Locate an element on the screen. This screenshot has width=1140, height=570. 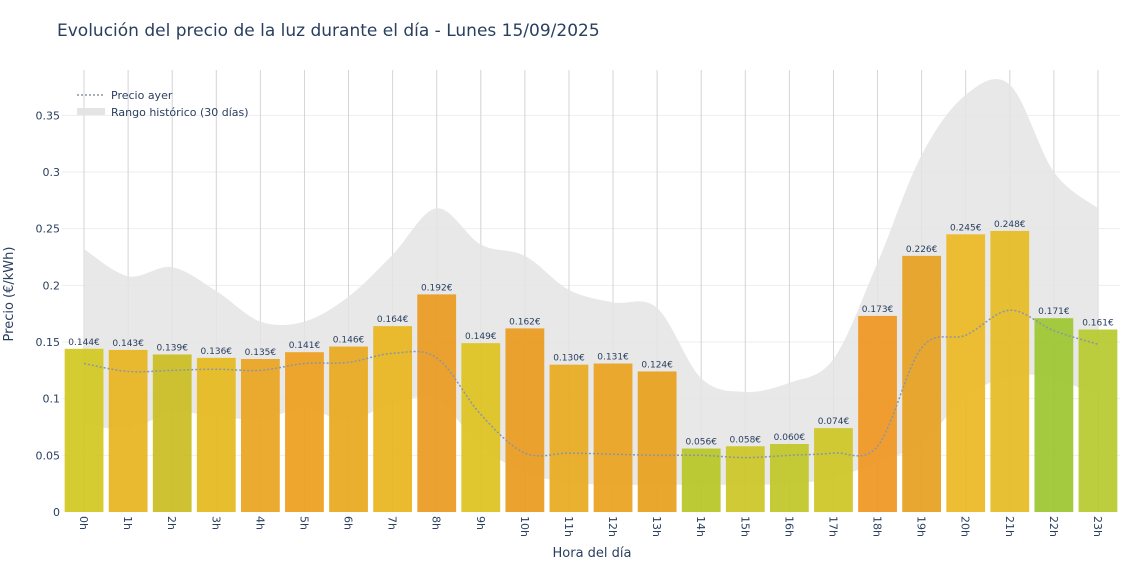
bar-20h is located at coordinates (966, 373).